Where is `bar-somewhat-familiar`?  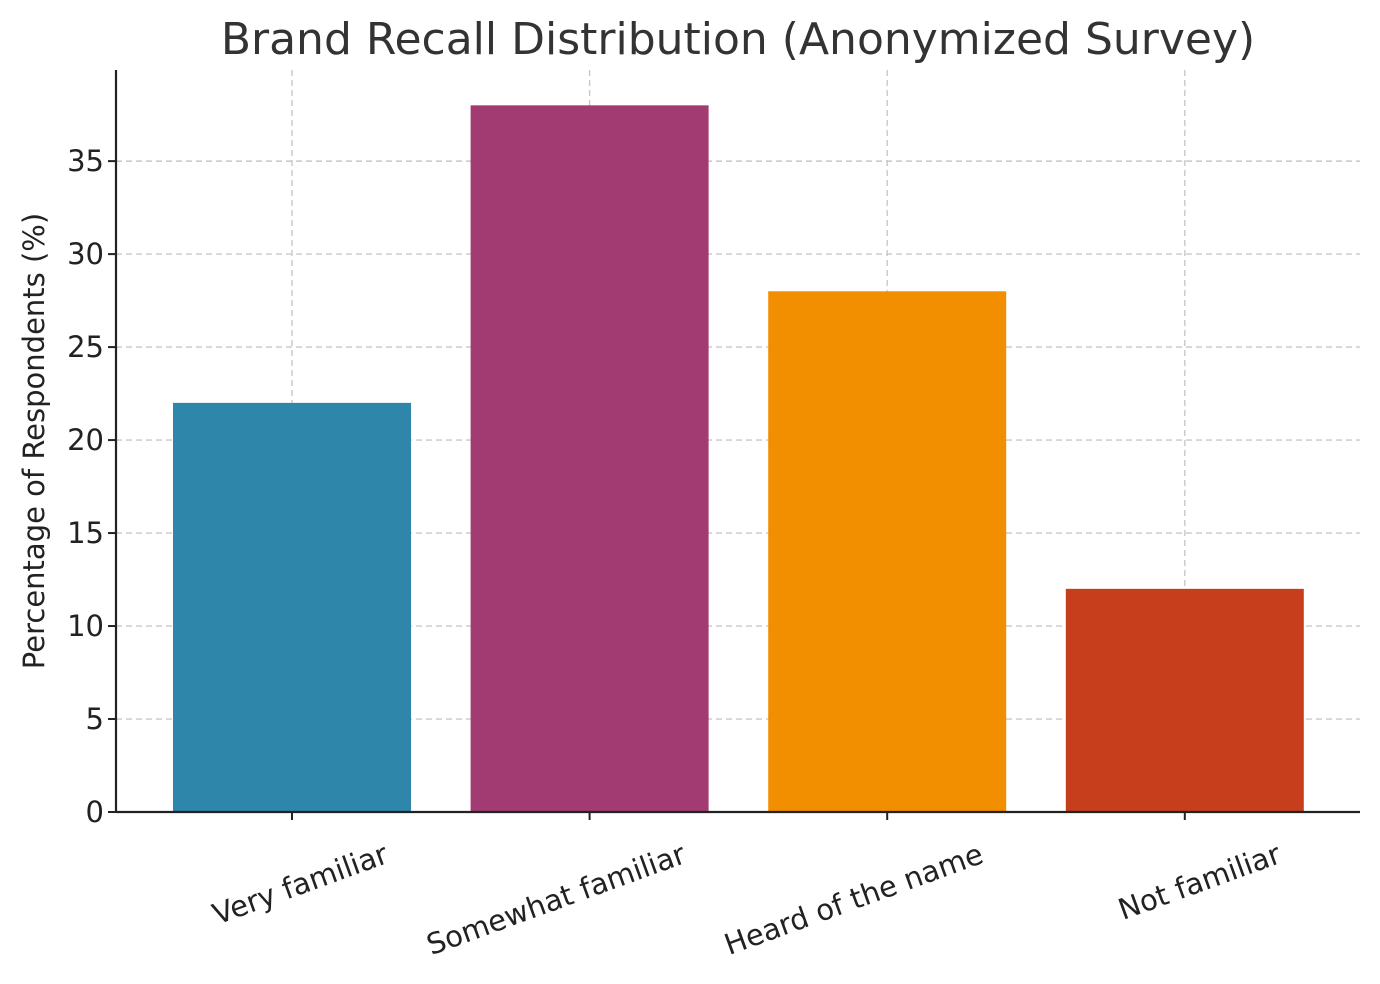 bar-somewhat-familiar is located at coordinates (589, 459).